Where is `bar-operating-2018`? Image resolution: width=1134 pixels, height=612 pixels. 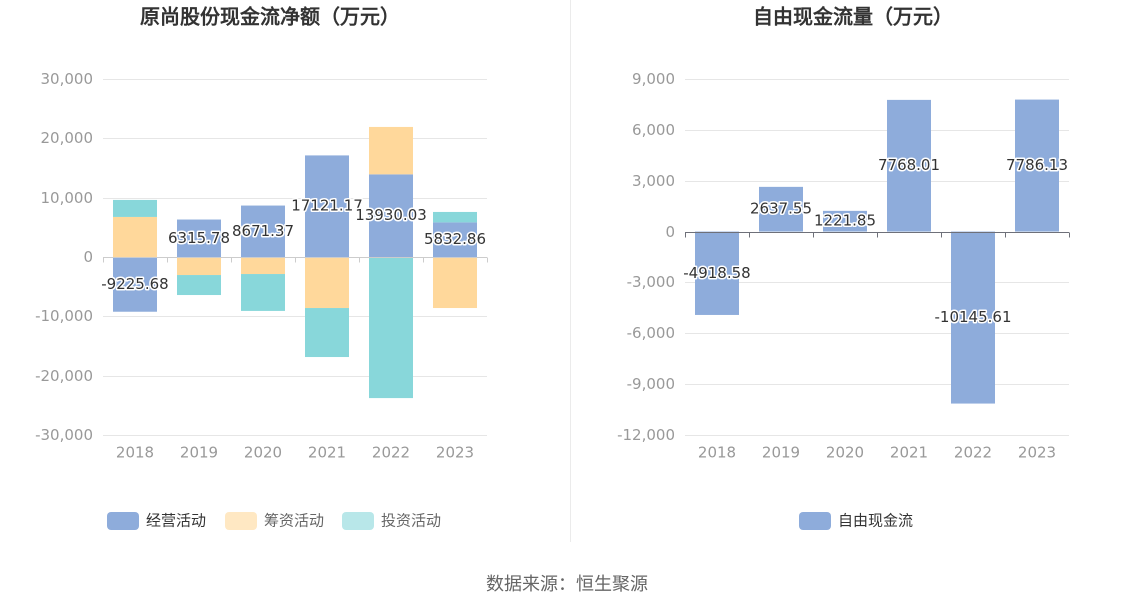
bar-operating-2018 is located at coordinates (135, 284).